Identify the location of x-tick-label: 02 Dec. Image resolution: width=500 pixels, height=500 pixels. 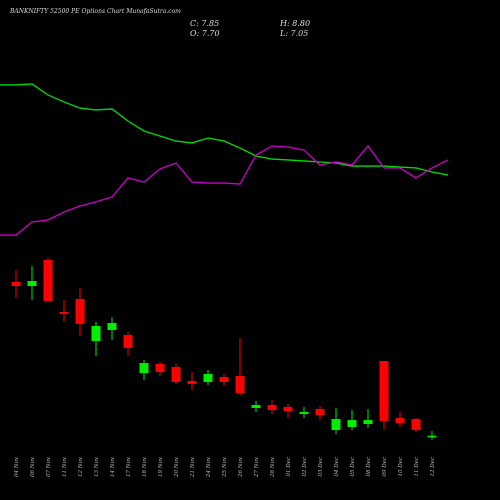
(305, 467).